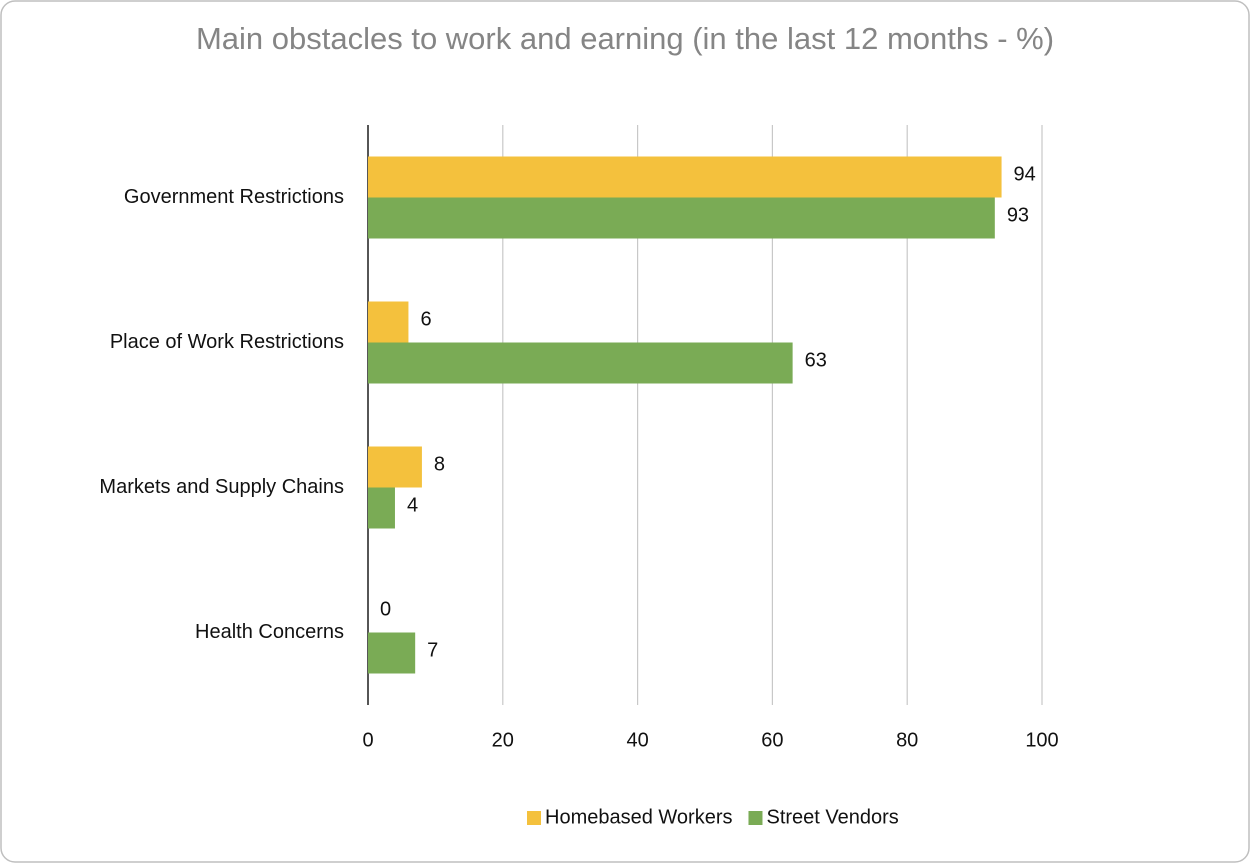  What do you see at coordinates (907, 740) in the screenshot?
I see `x-tick-label: 80` at bounding box center [907, 740].